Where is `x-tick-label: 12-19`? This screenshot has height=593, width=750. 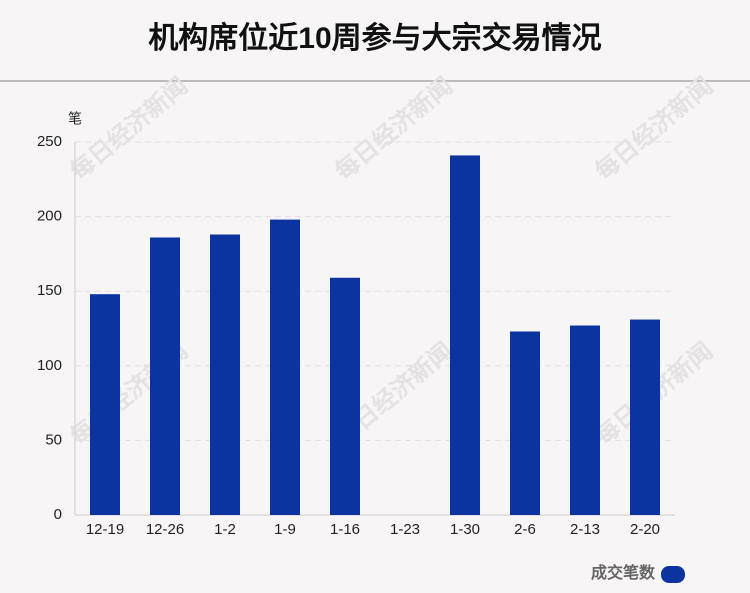
x-tick-label: 12-19 is located at coordinates (105, 529).